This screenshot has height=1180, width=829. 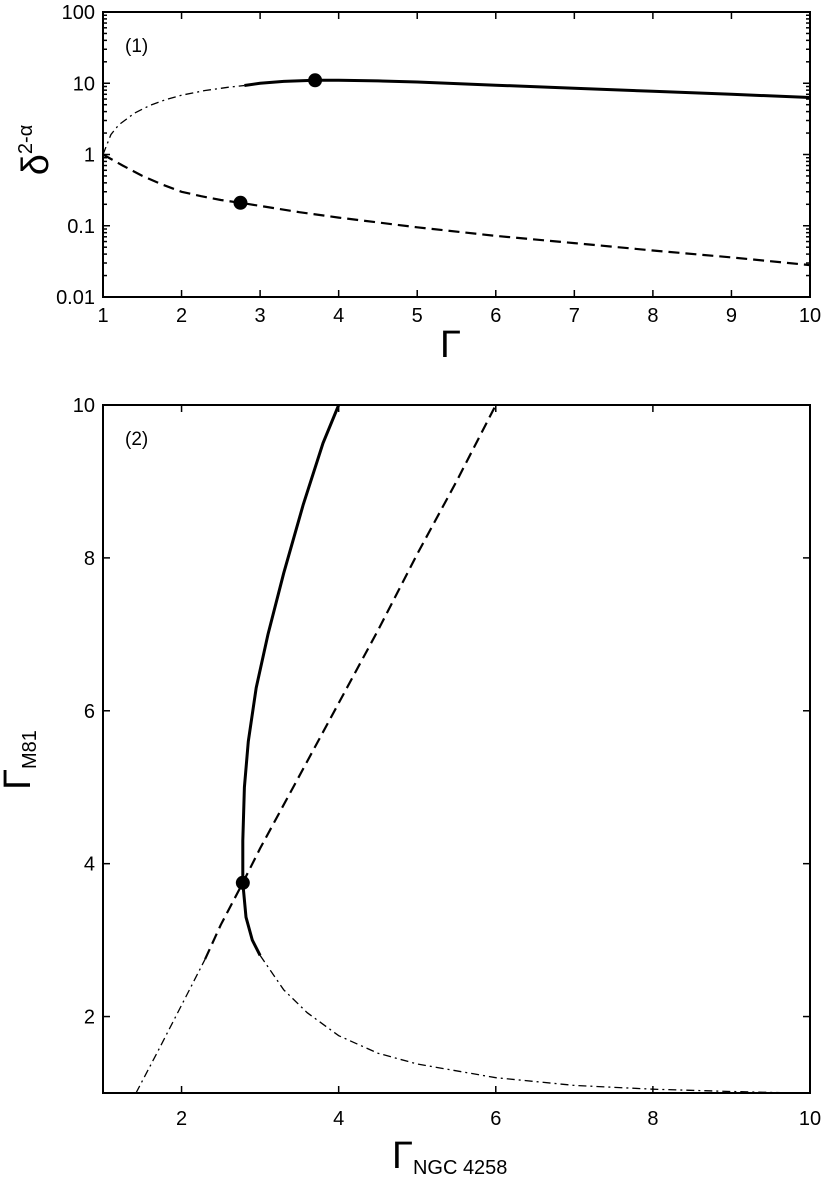 I want to click on x-tick-label: 3, so click(x=260, y=316).